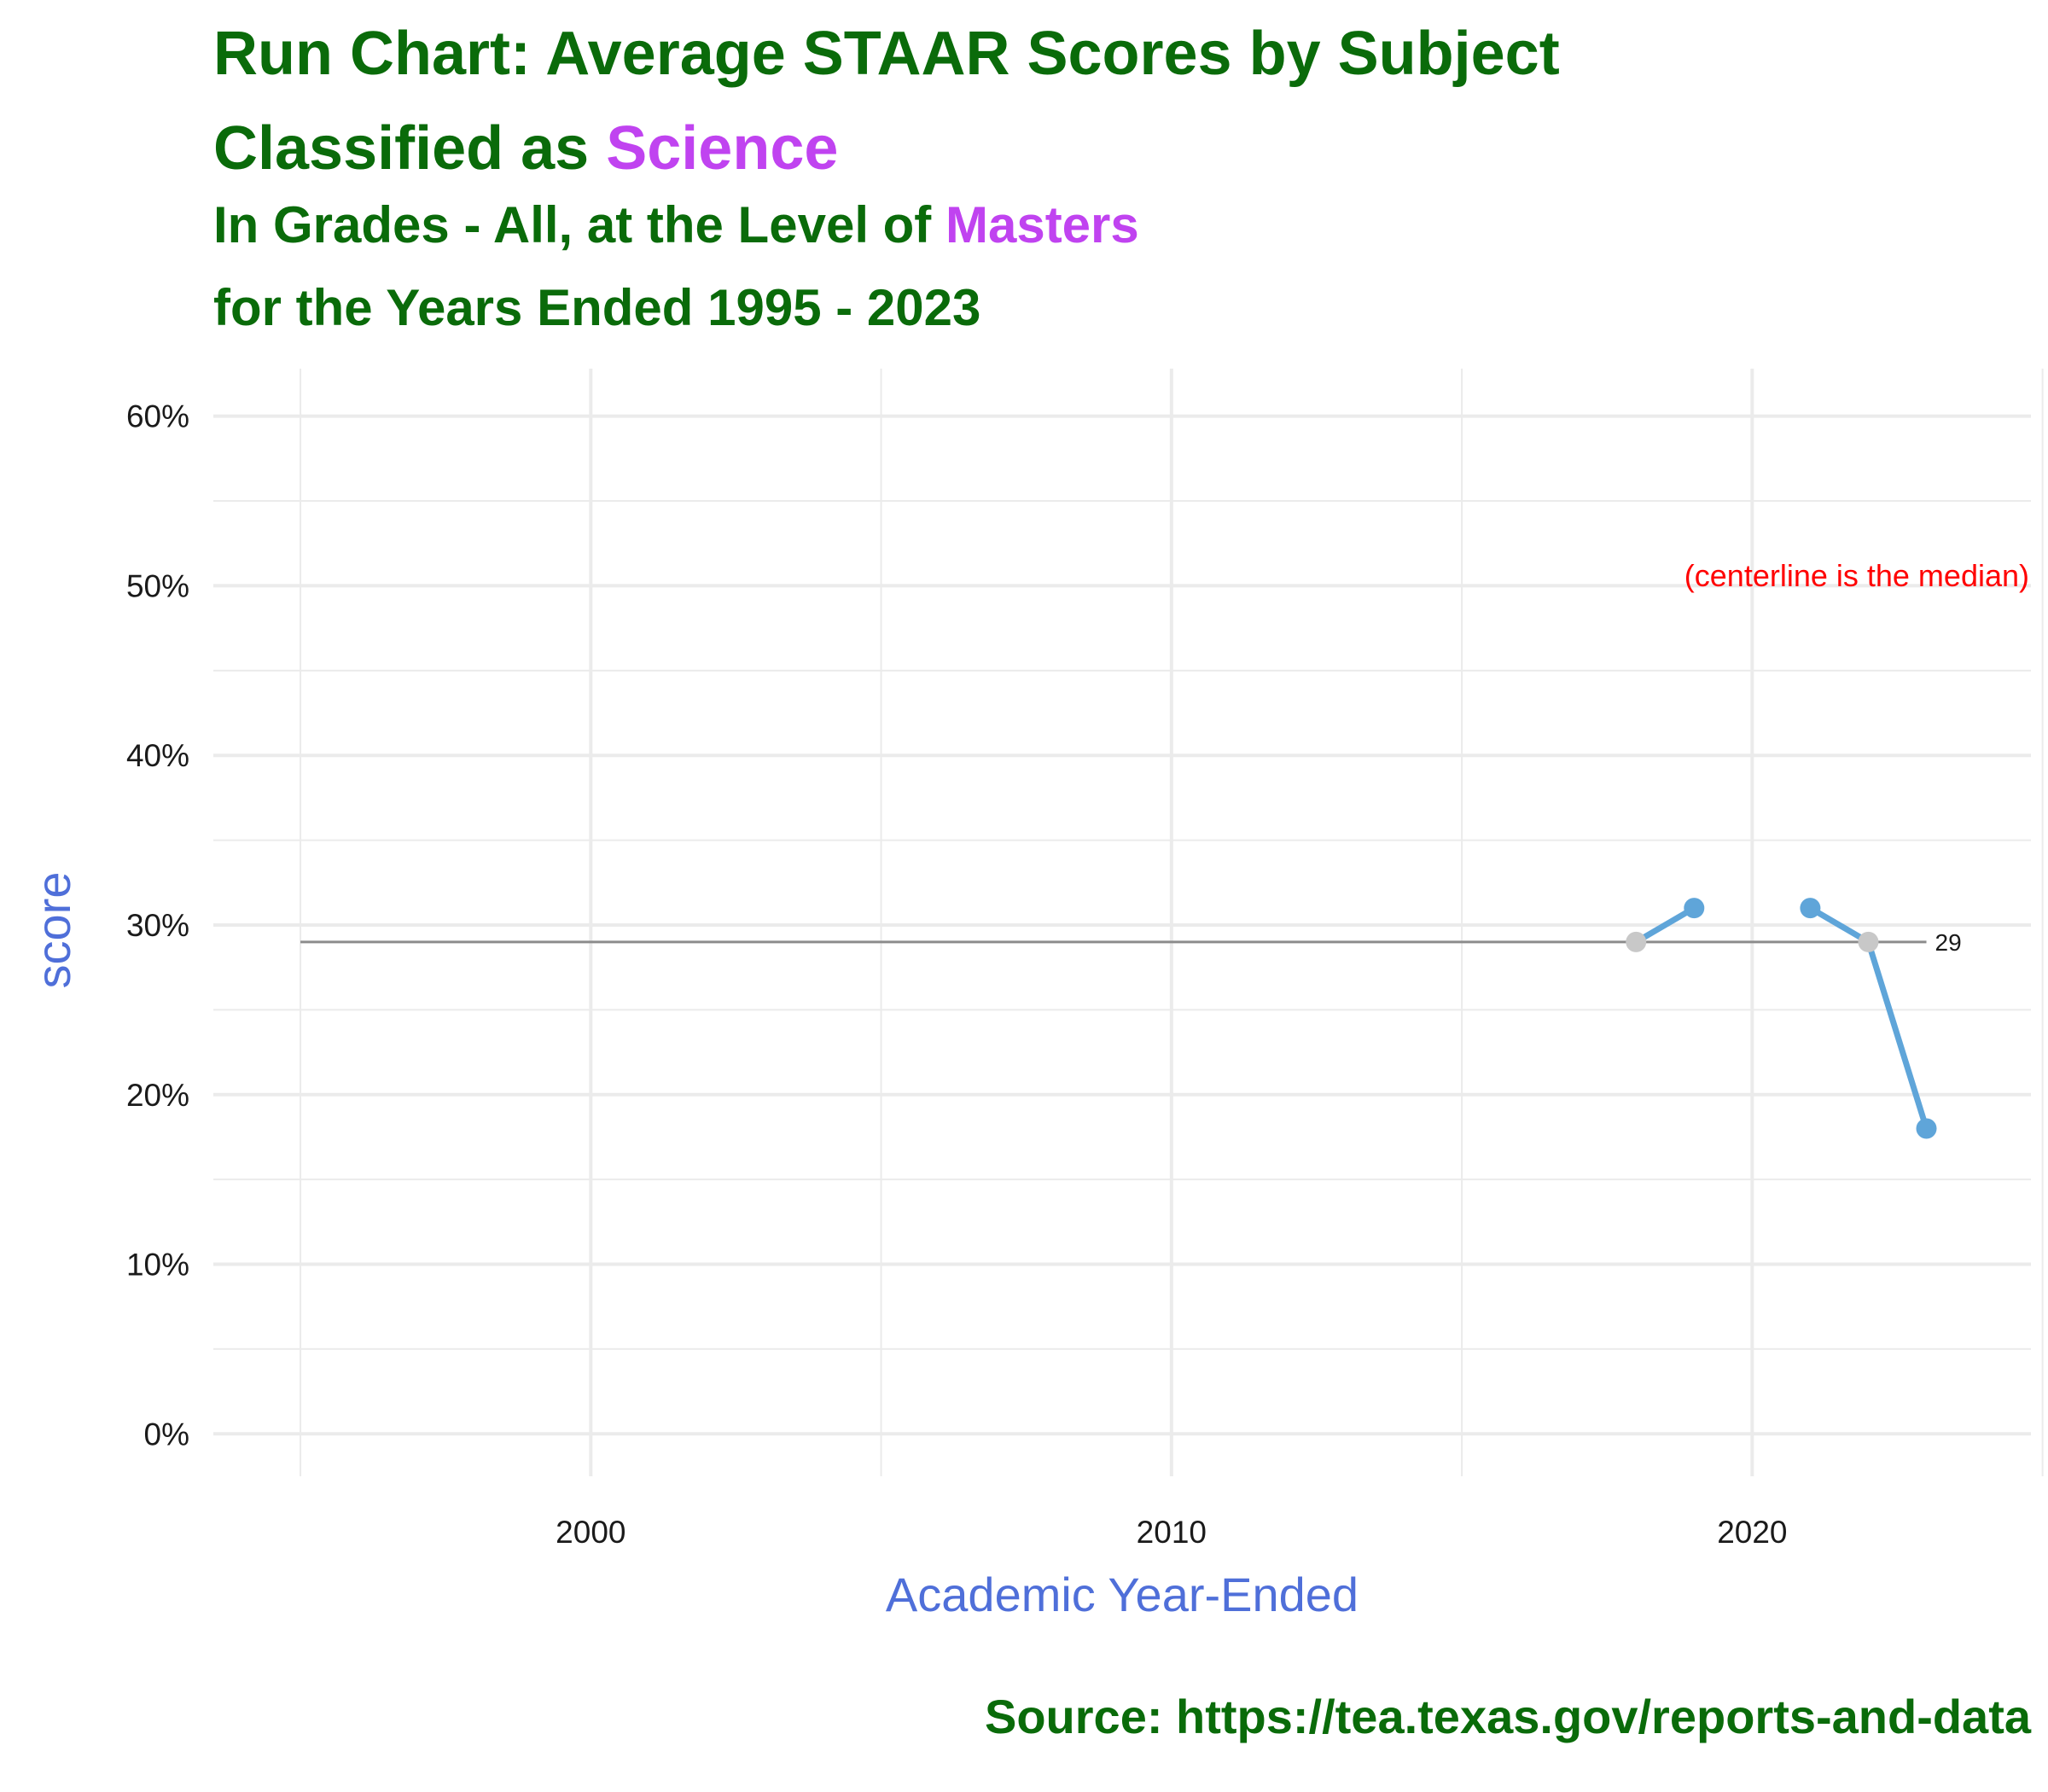 The width and height of the screenshot is (2048, 1792). What do you see at coordinates (53, 931) in the screenshot?
I see `y-axis-label: score` at bounding box center [53, 931].